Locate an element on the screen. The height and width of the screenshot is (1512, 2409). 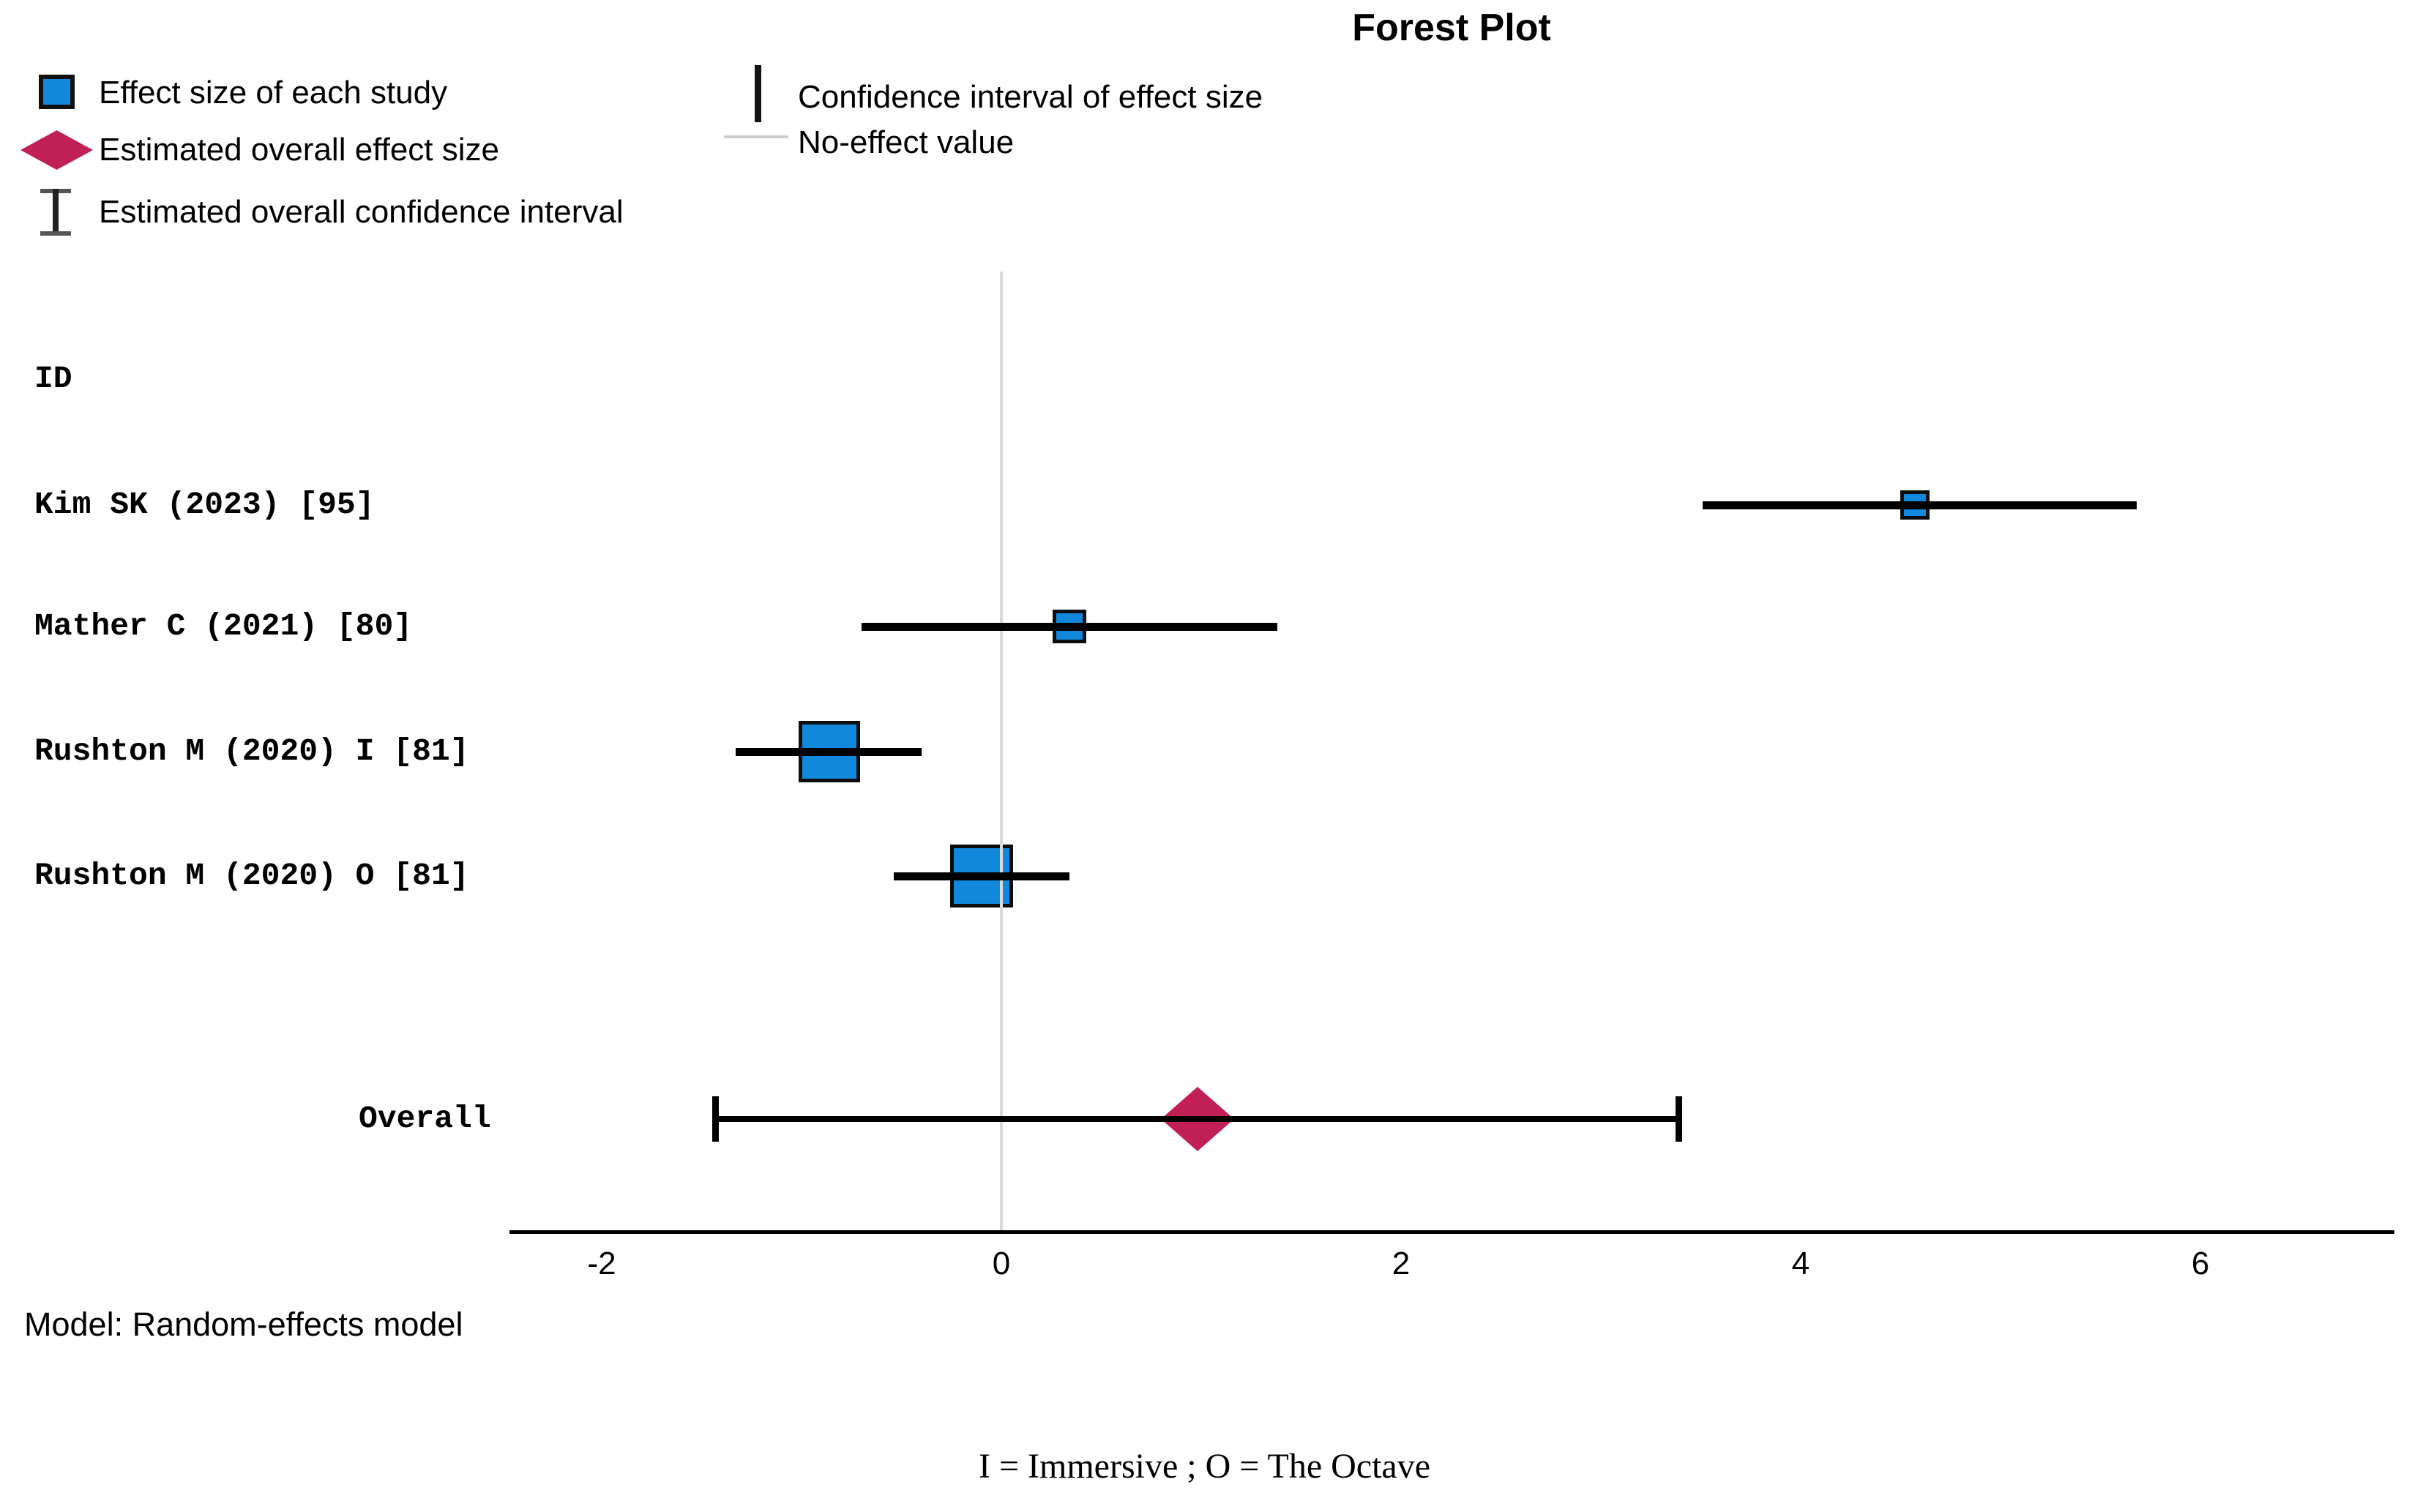
errorbar-stem is located at coordinates (56, 213).